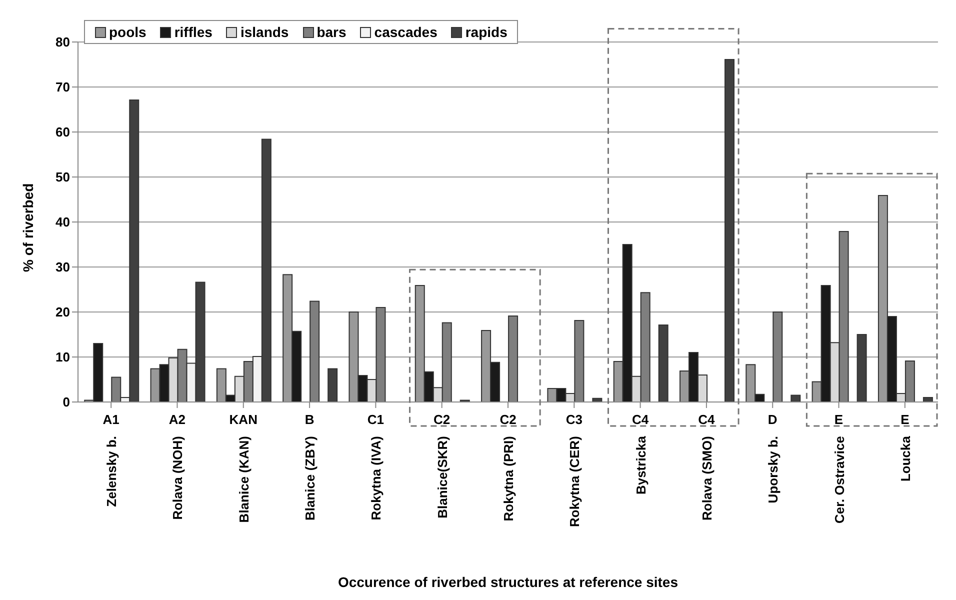 This screenshot has width=956, height=600. What do you see at coordinates (112, 471) in the screenshot?
I see `x-tick-label: Zelensky b.` at bounding box center [112, 471].